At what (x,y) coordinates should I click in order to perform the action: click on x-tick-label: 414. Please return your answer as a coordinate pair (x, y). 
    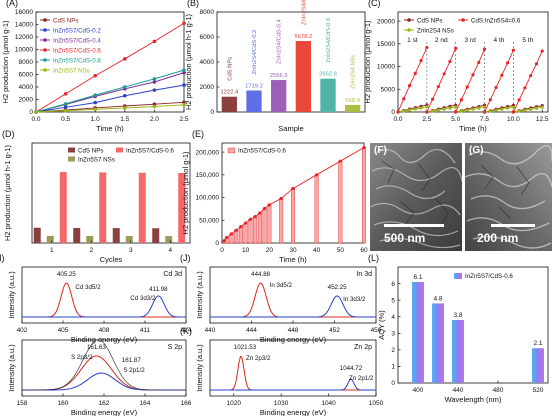
    Looking at the image, I should click on (186, 330).